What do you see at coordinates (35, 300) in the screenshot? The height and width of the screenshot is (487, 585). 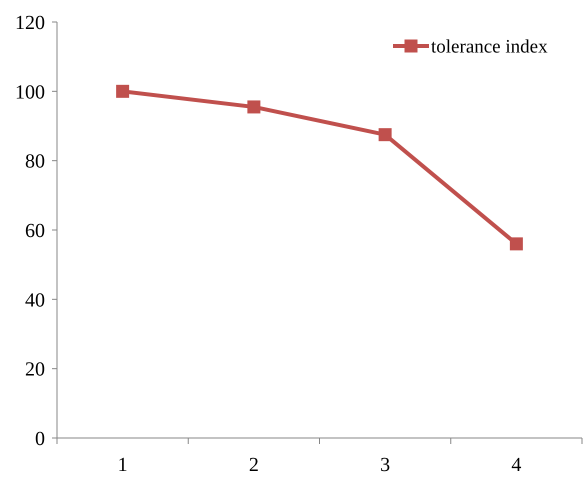 I see `y-tick-label: 40` at bounding box center [35, 300].